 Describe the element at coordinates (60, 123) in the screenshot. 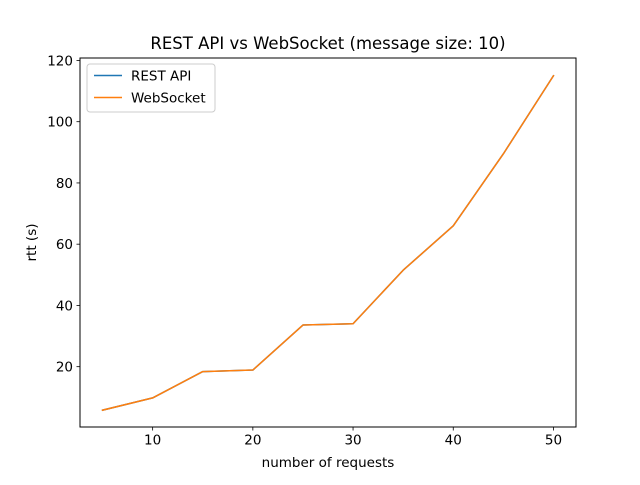

I see `y-tick-label: 100` at that location.